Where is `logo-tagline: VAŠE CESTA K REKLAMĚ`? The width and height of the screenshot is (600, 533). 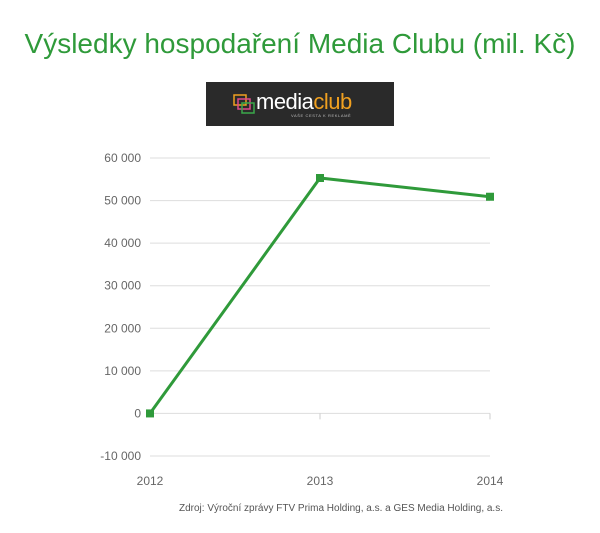
logo-tagline: VAŠE CESTA K REKLAMĚ is located at coordinates (321, 115).